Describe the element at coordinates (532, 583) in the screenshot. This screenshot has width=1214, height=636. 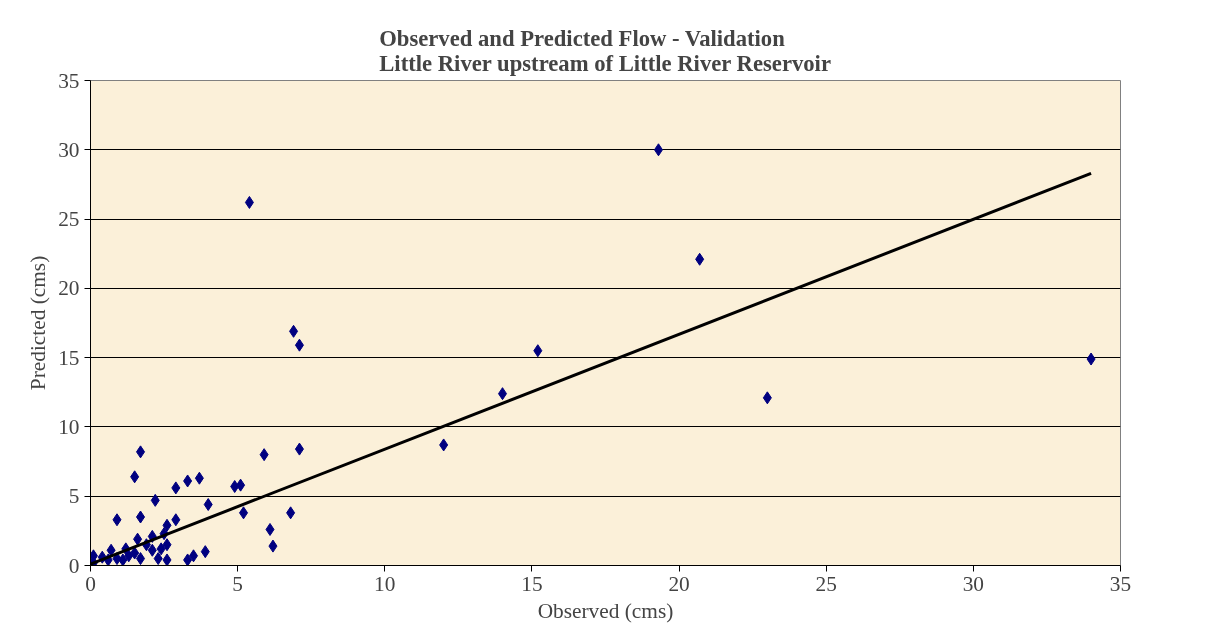
I see `x-tick-label: 15` at that location.